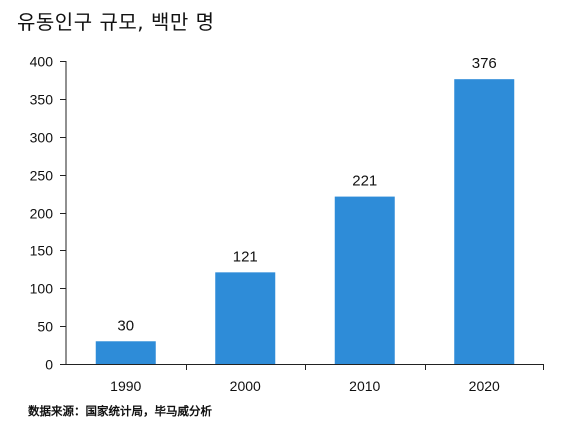 This screenshot has width=565, height=436. What do you see at coordinates (125, 386) in the screenshot?
I see `x-tick-label-1990: 1990` at bounding box center [125, 386].